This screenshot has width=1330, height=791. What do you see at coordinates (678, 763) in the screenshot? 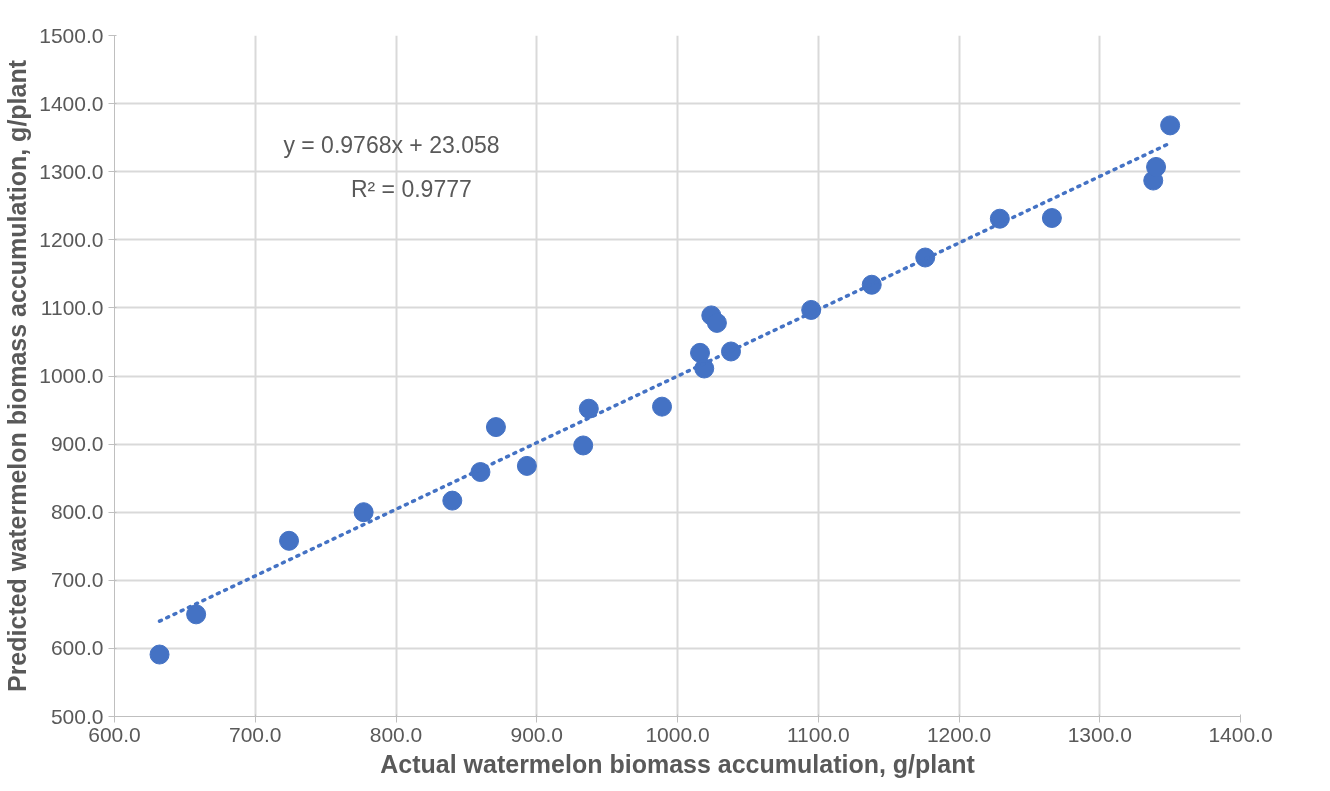
I see `x-axis-title: Actual watermelon biomass accumulation, g/plant` at bounding box center [678, 763].